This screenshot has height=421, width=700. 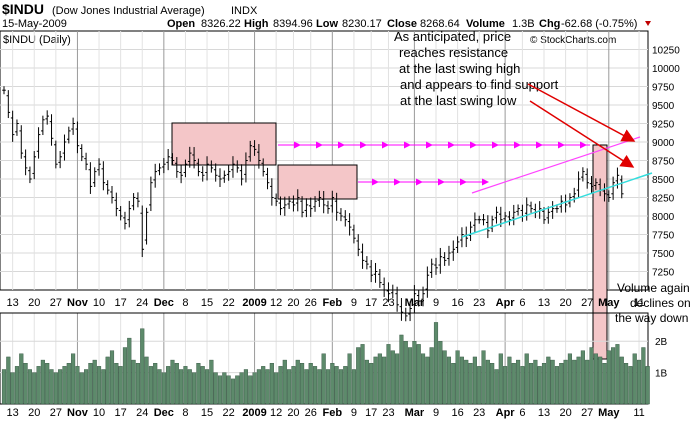 I want to click on price-tick-label: 7250, so click(x=663, y=273).